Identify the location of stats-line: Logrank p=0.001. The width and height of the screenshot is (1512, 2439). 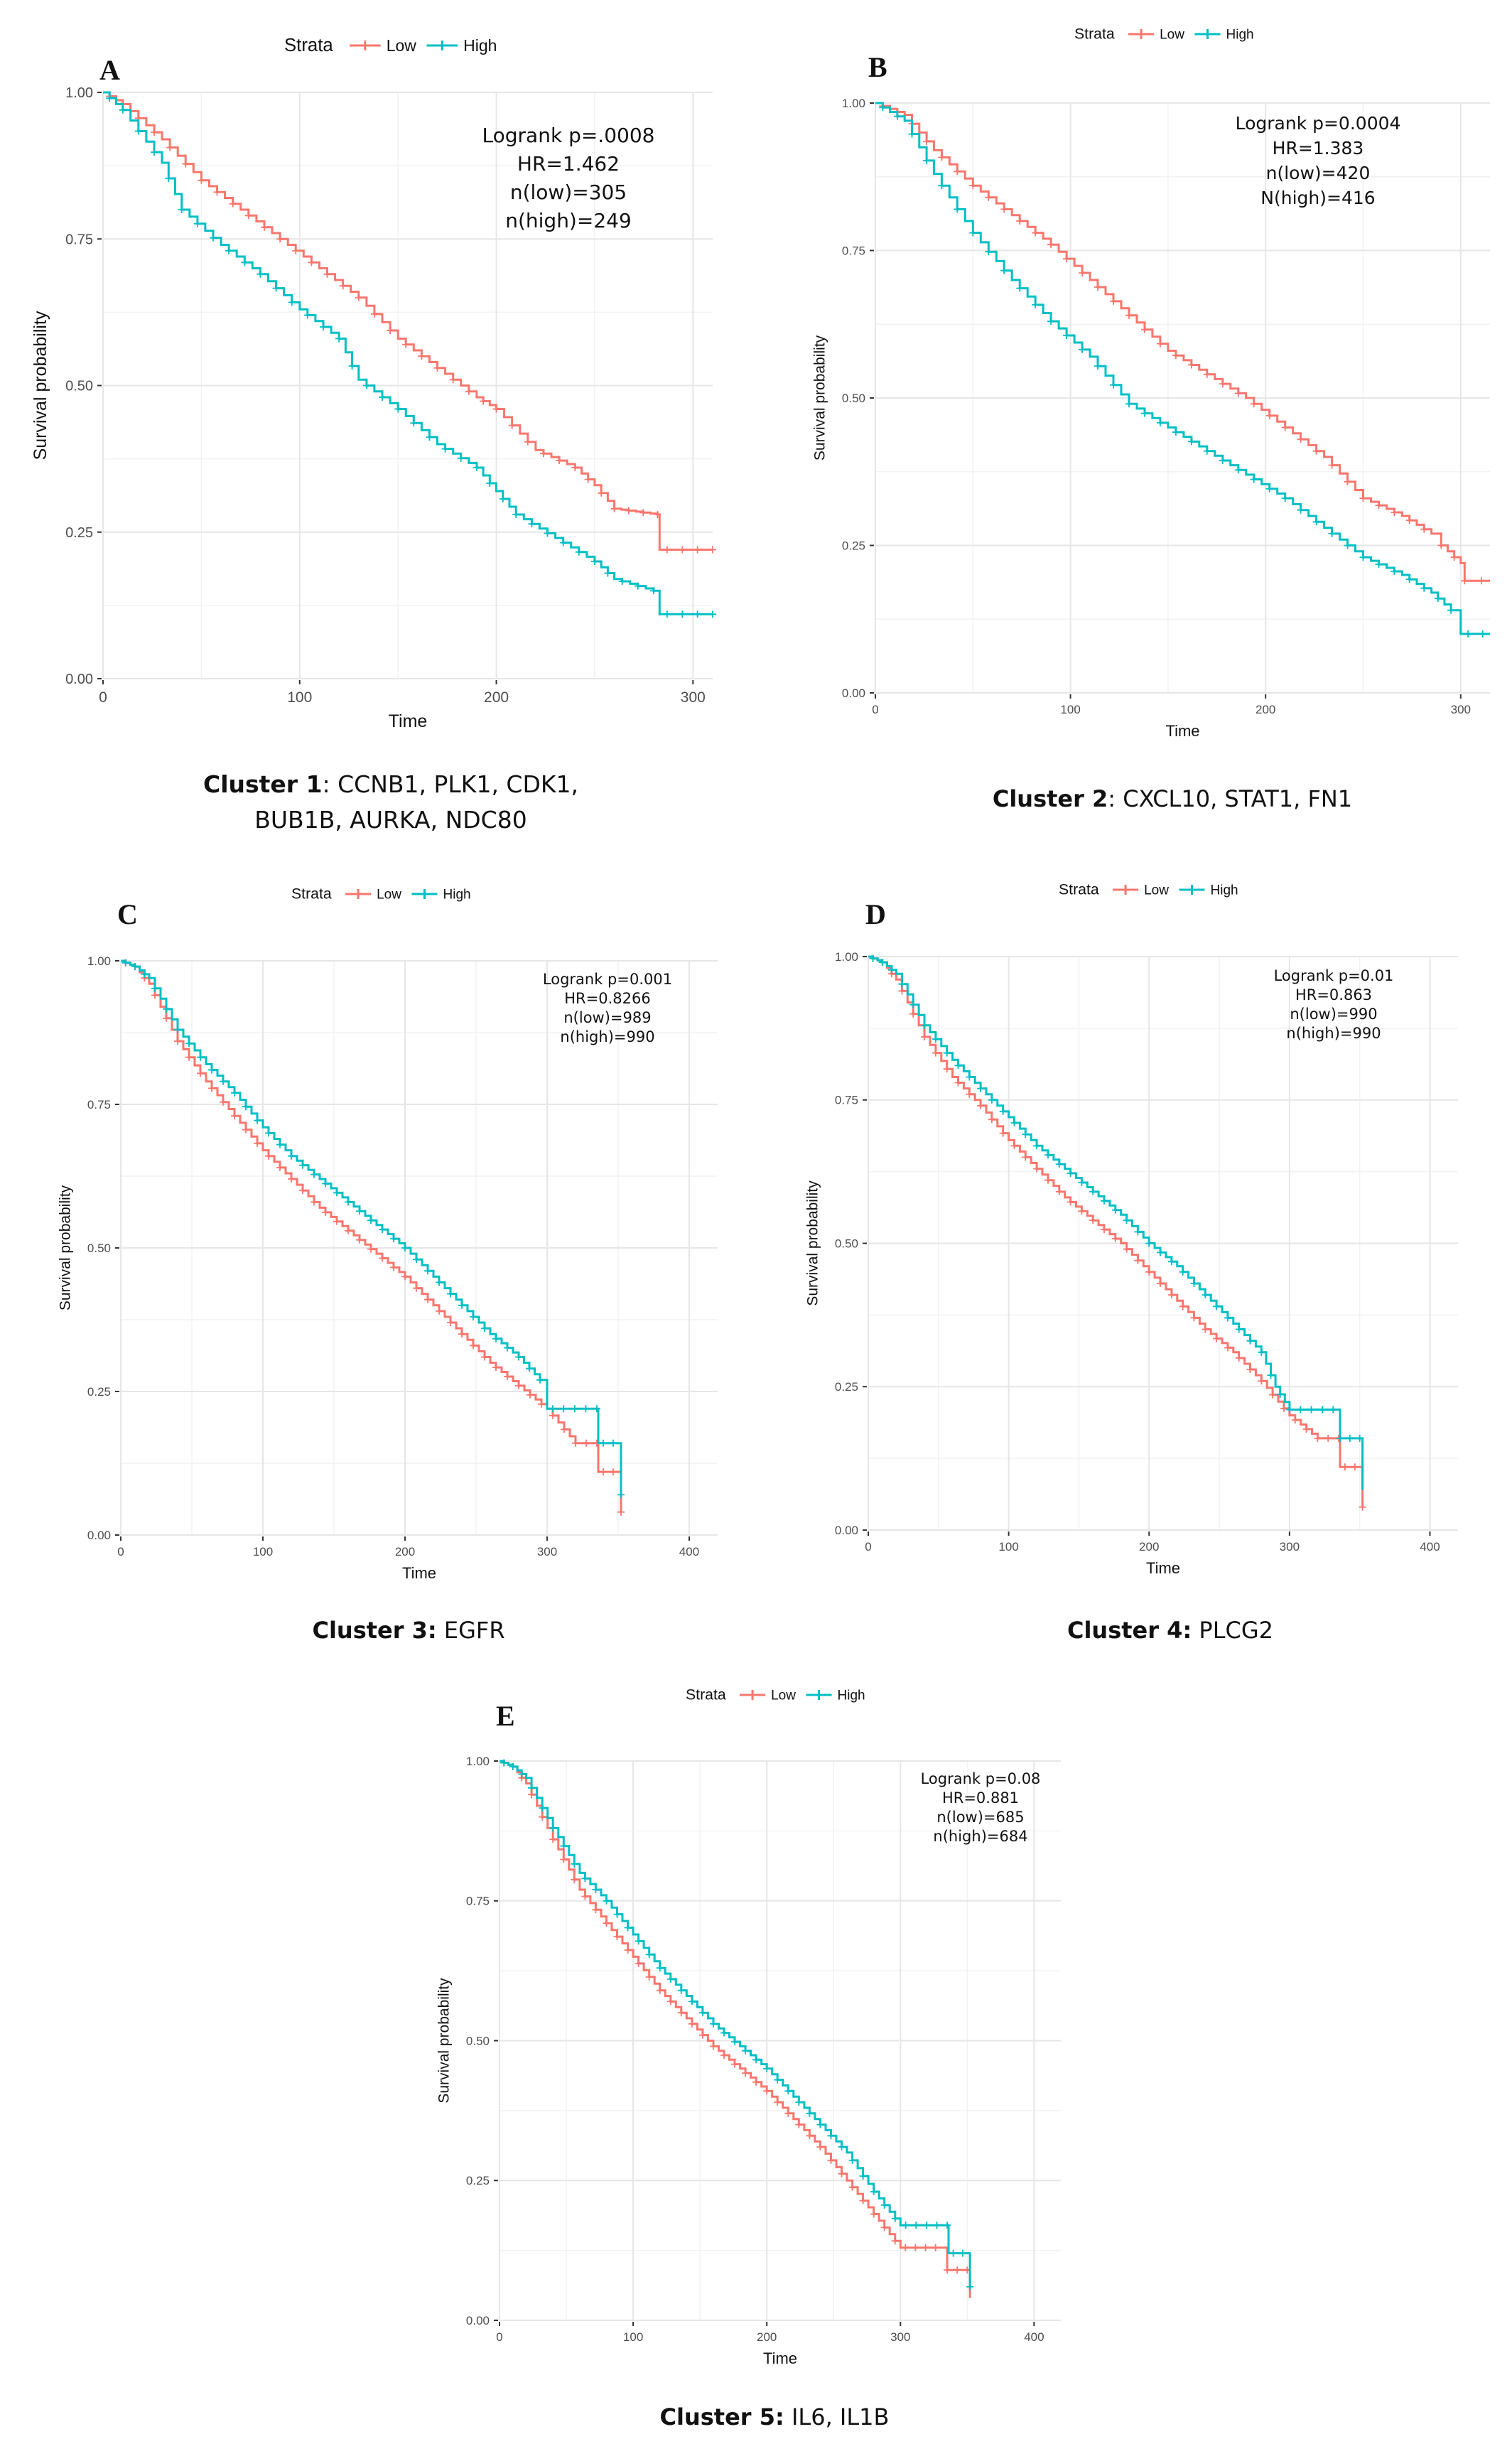
(607, 979).